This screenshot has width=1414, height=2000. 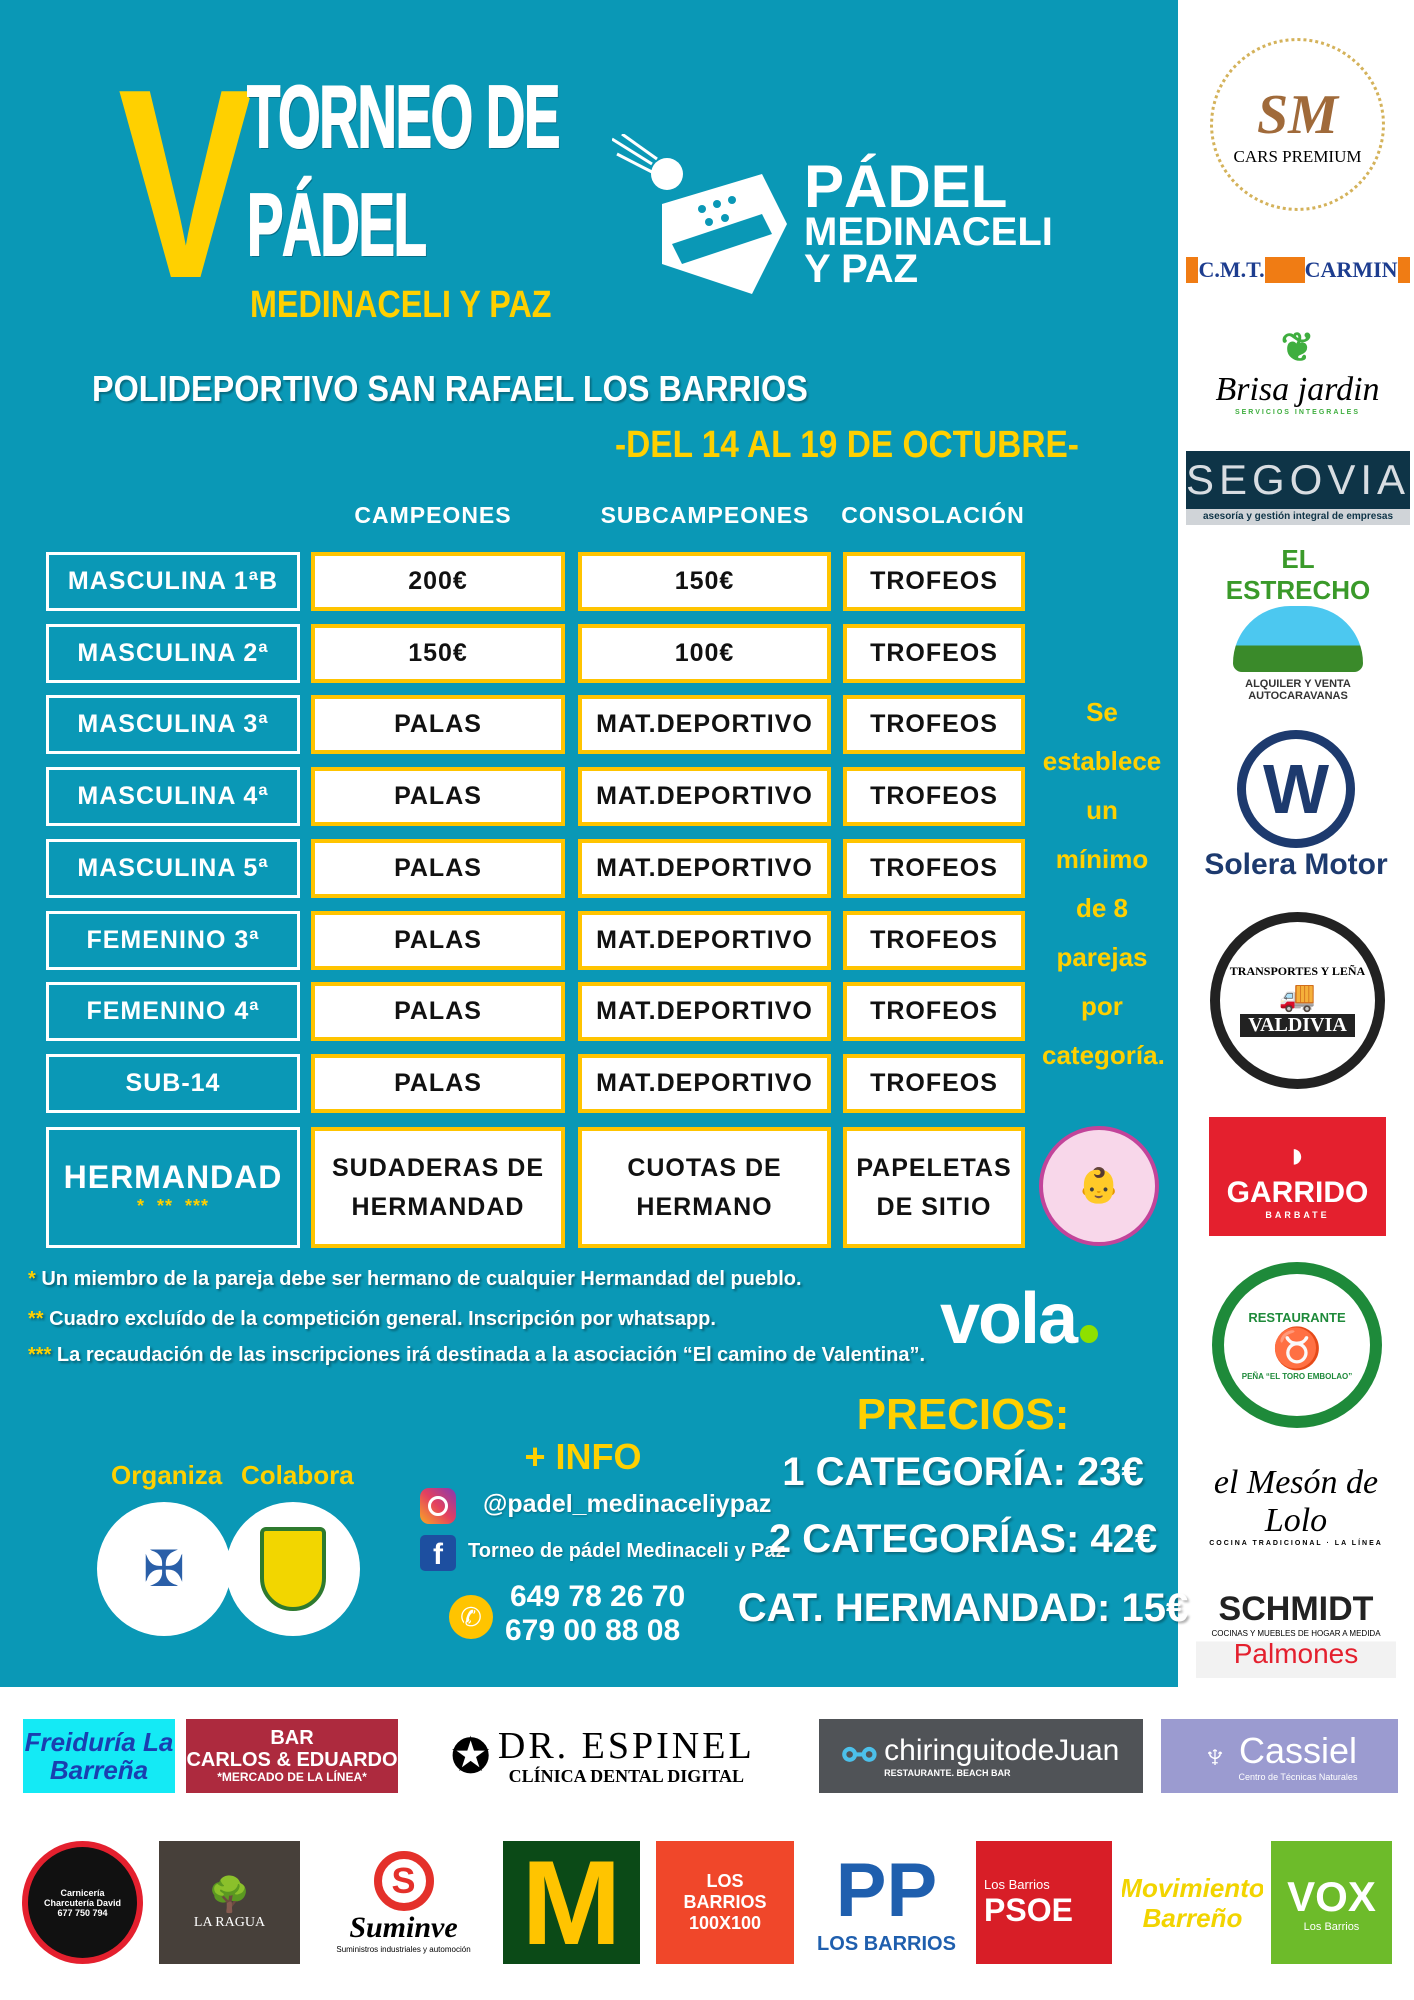 What do you see at coordinates (173, 1012) in the screenshot?
I see `category-label: FEMENINO 4ª` at bounding box center [173, 1012].